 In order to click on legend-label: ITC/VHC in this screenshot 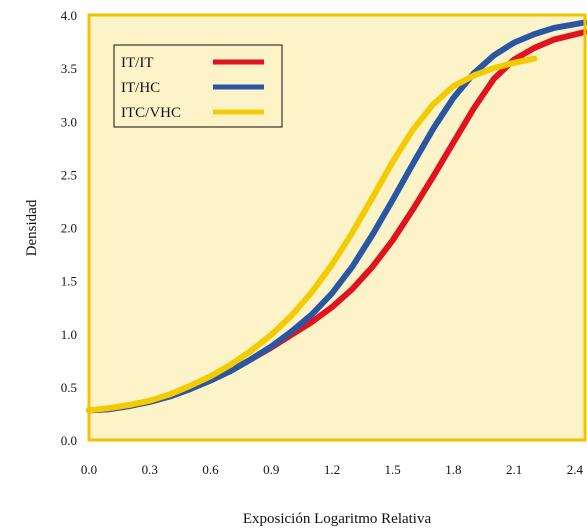, I will do `click(151, 113)`.